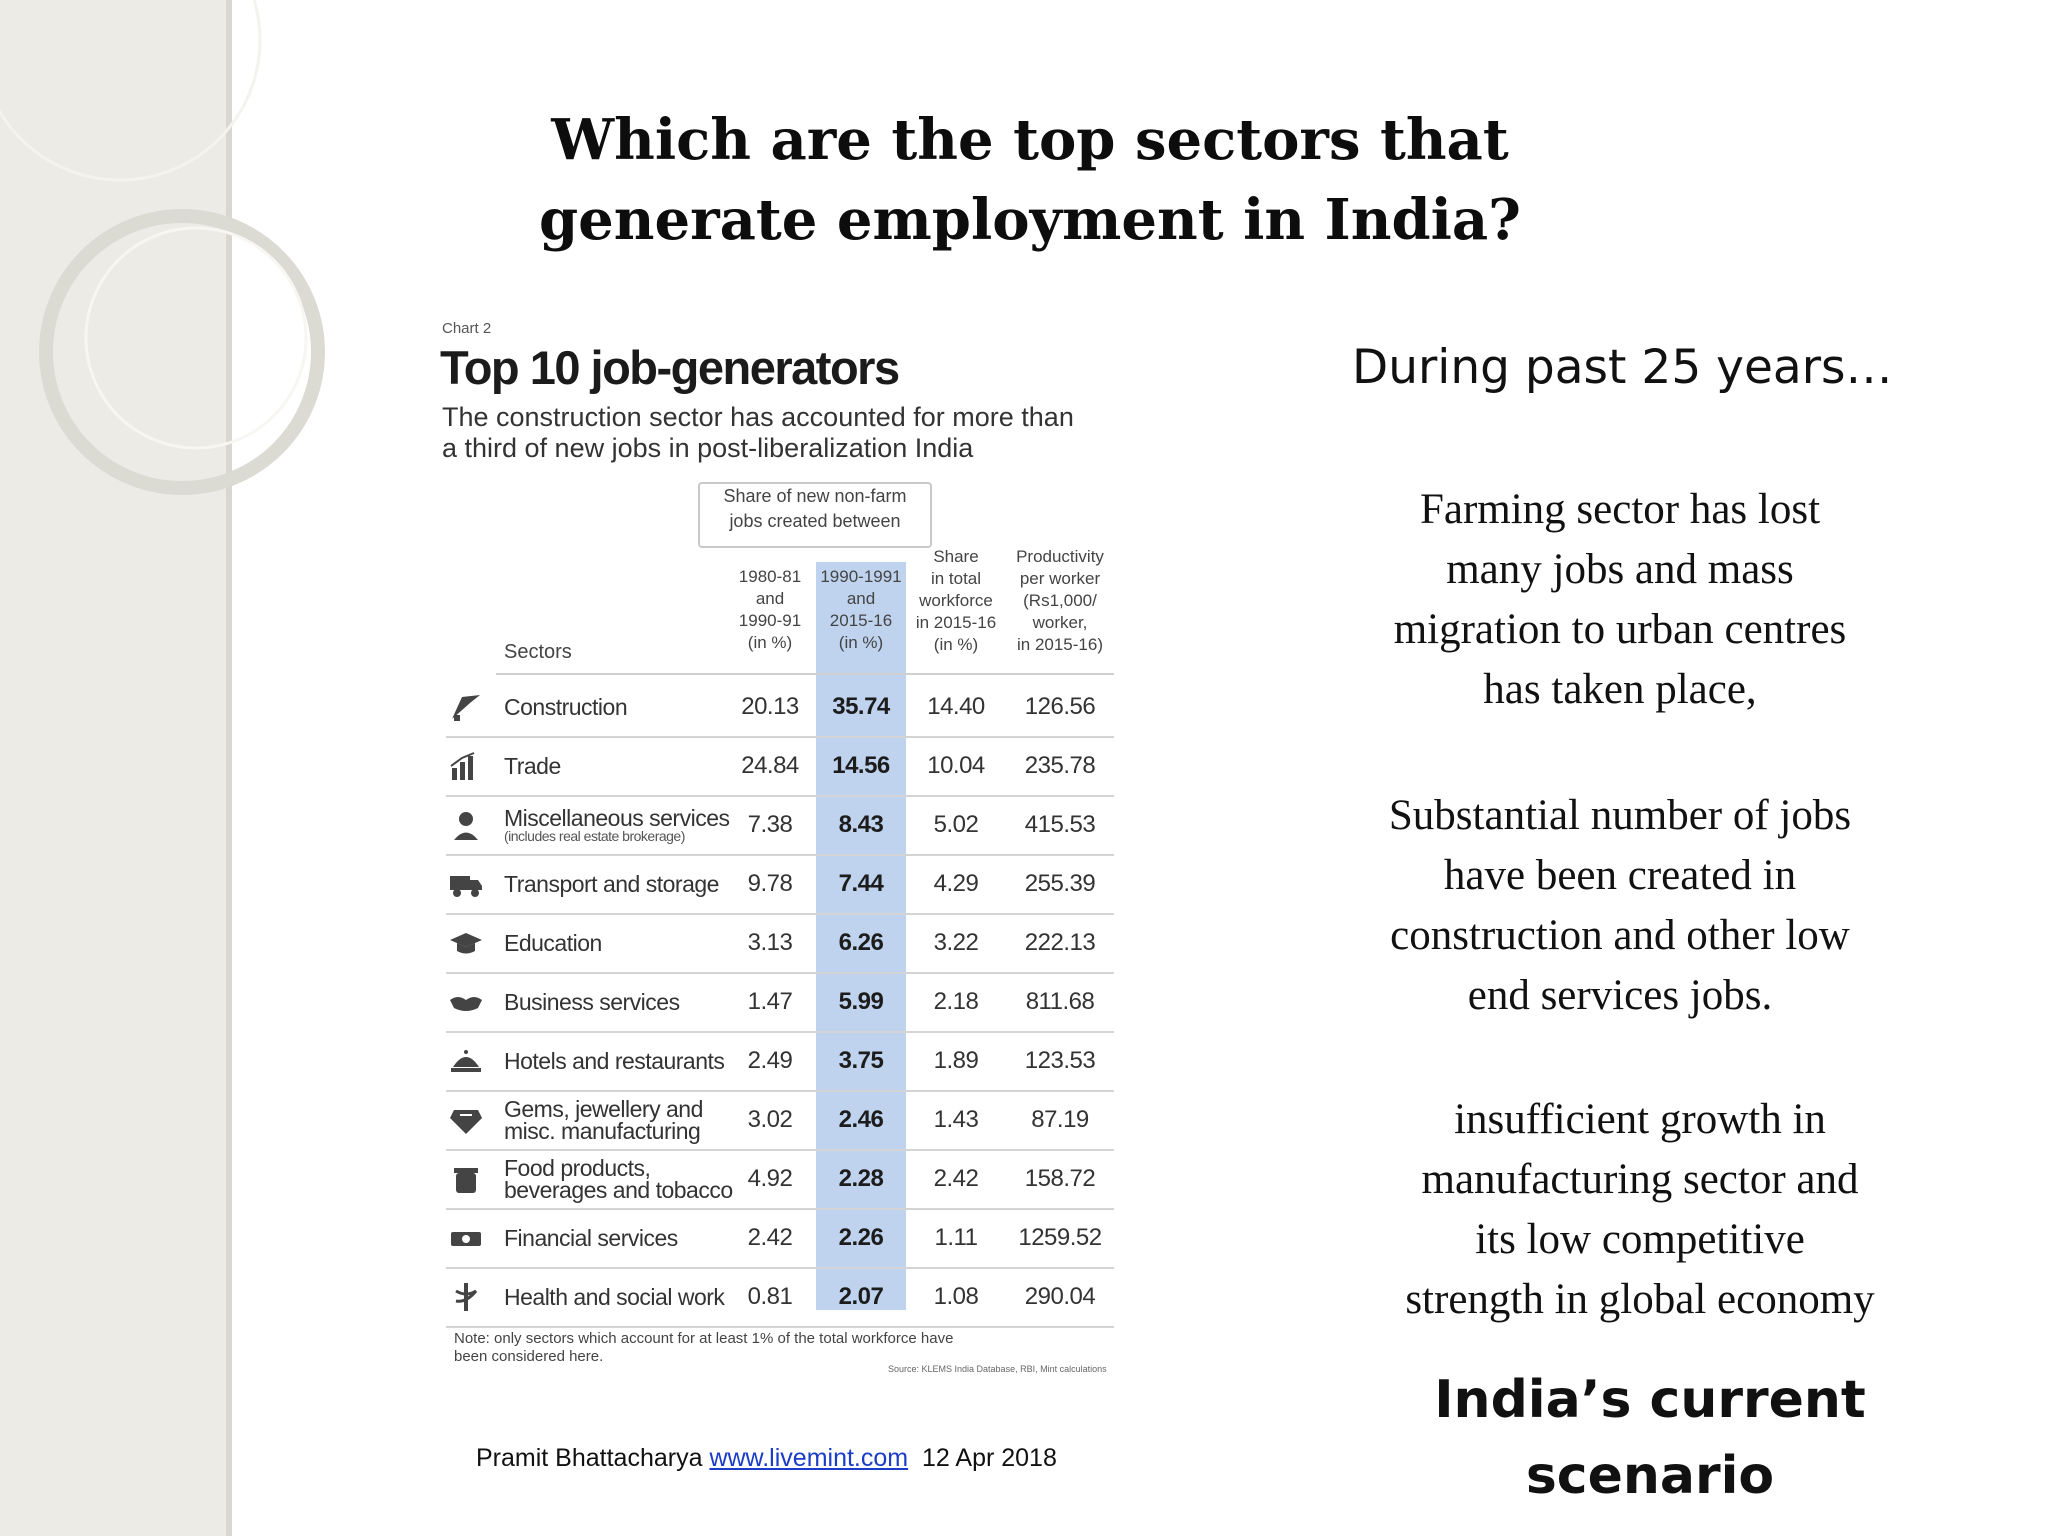 The height and width of the screenshot is (1536, 2048). I want to click on column-header-line: in 2015-16, so click(956, 622).